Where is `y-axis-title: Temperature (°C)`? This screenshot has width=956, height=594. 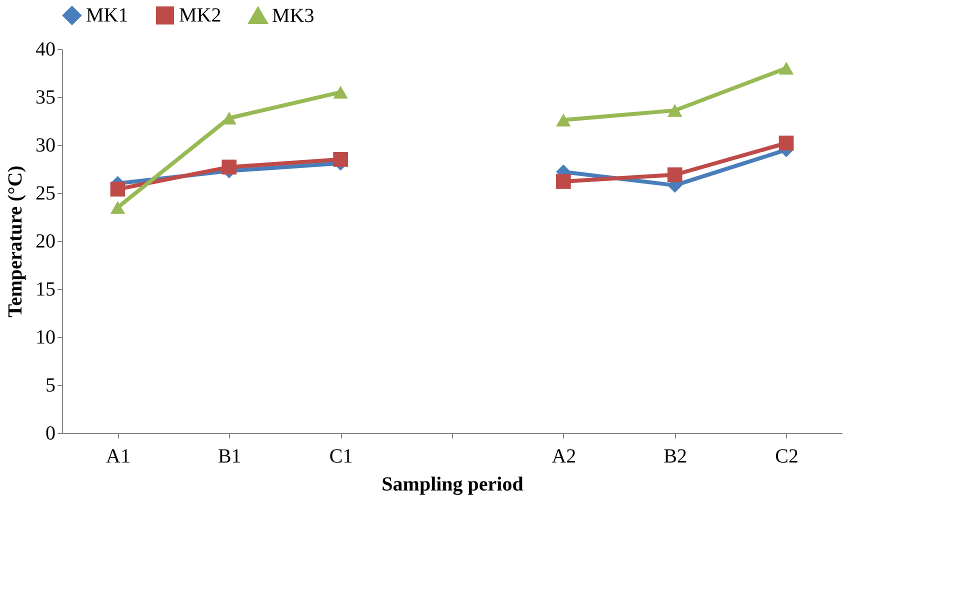
y-axis-title: Temperature (°C) is located at coordinates (15, 242).